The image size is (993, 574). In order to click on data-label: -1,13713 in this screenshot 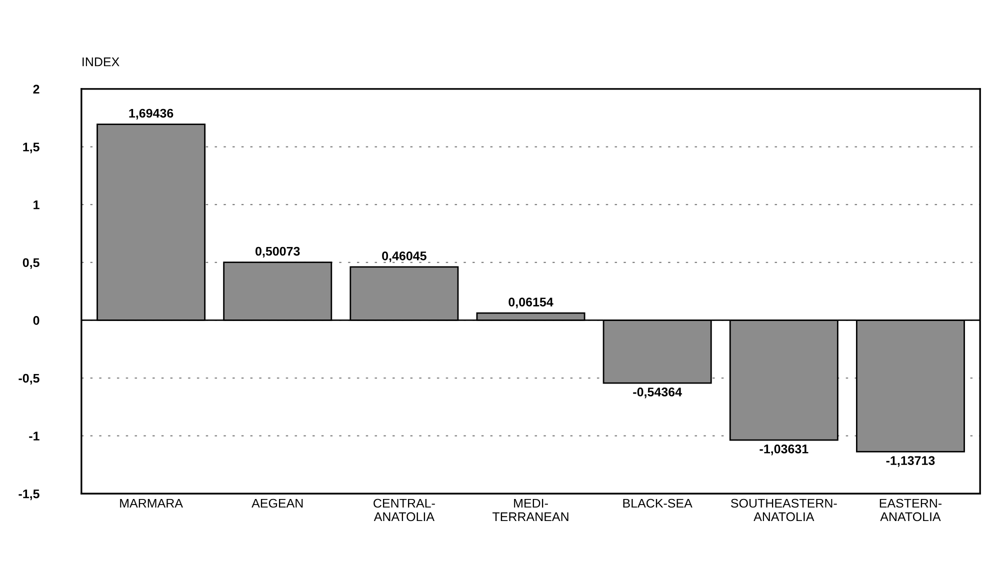, I will do `click(910, 461)`.